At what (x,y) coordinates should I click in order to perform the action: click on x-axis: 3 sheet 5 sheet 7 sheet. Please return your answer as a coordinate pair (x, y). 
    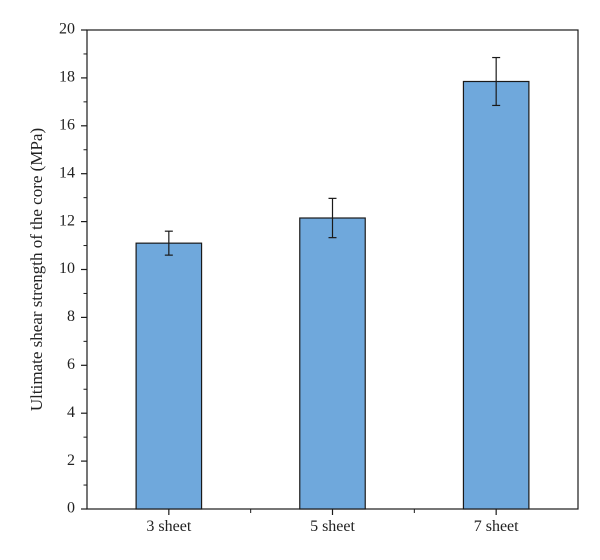
    Looking at the image, I should click on (332, 522).